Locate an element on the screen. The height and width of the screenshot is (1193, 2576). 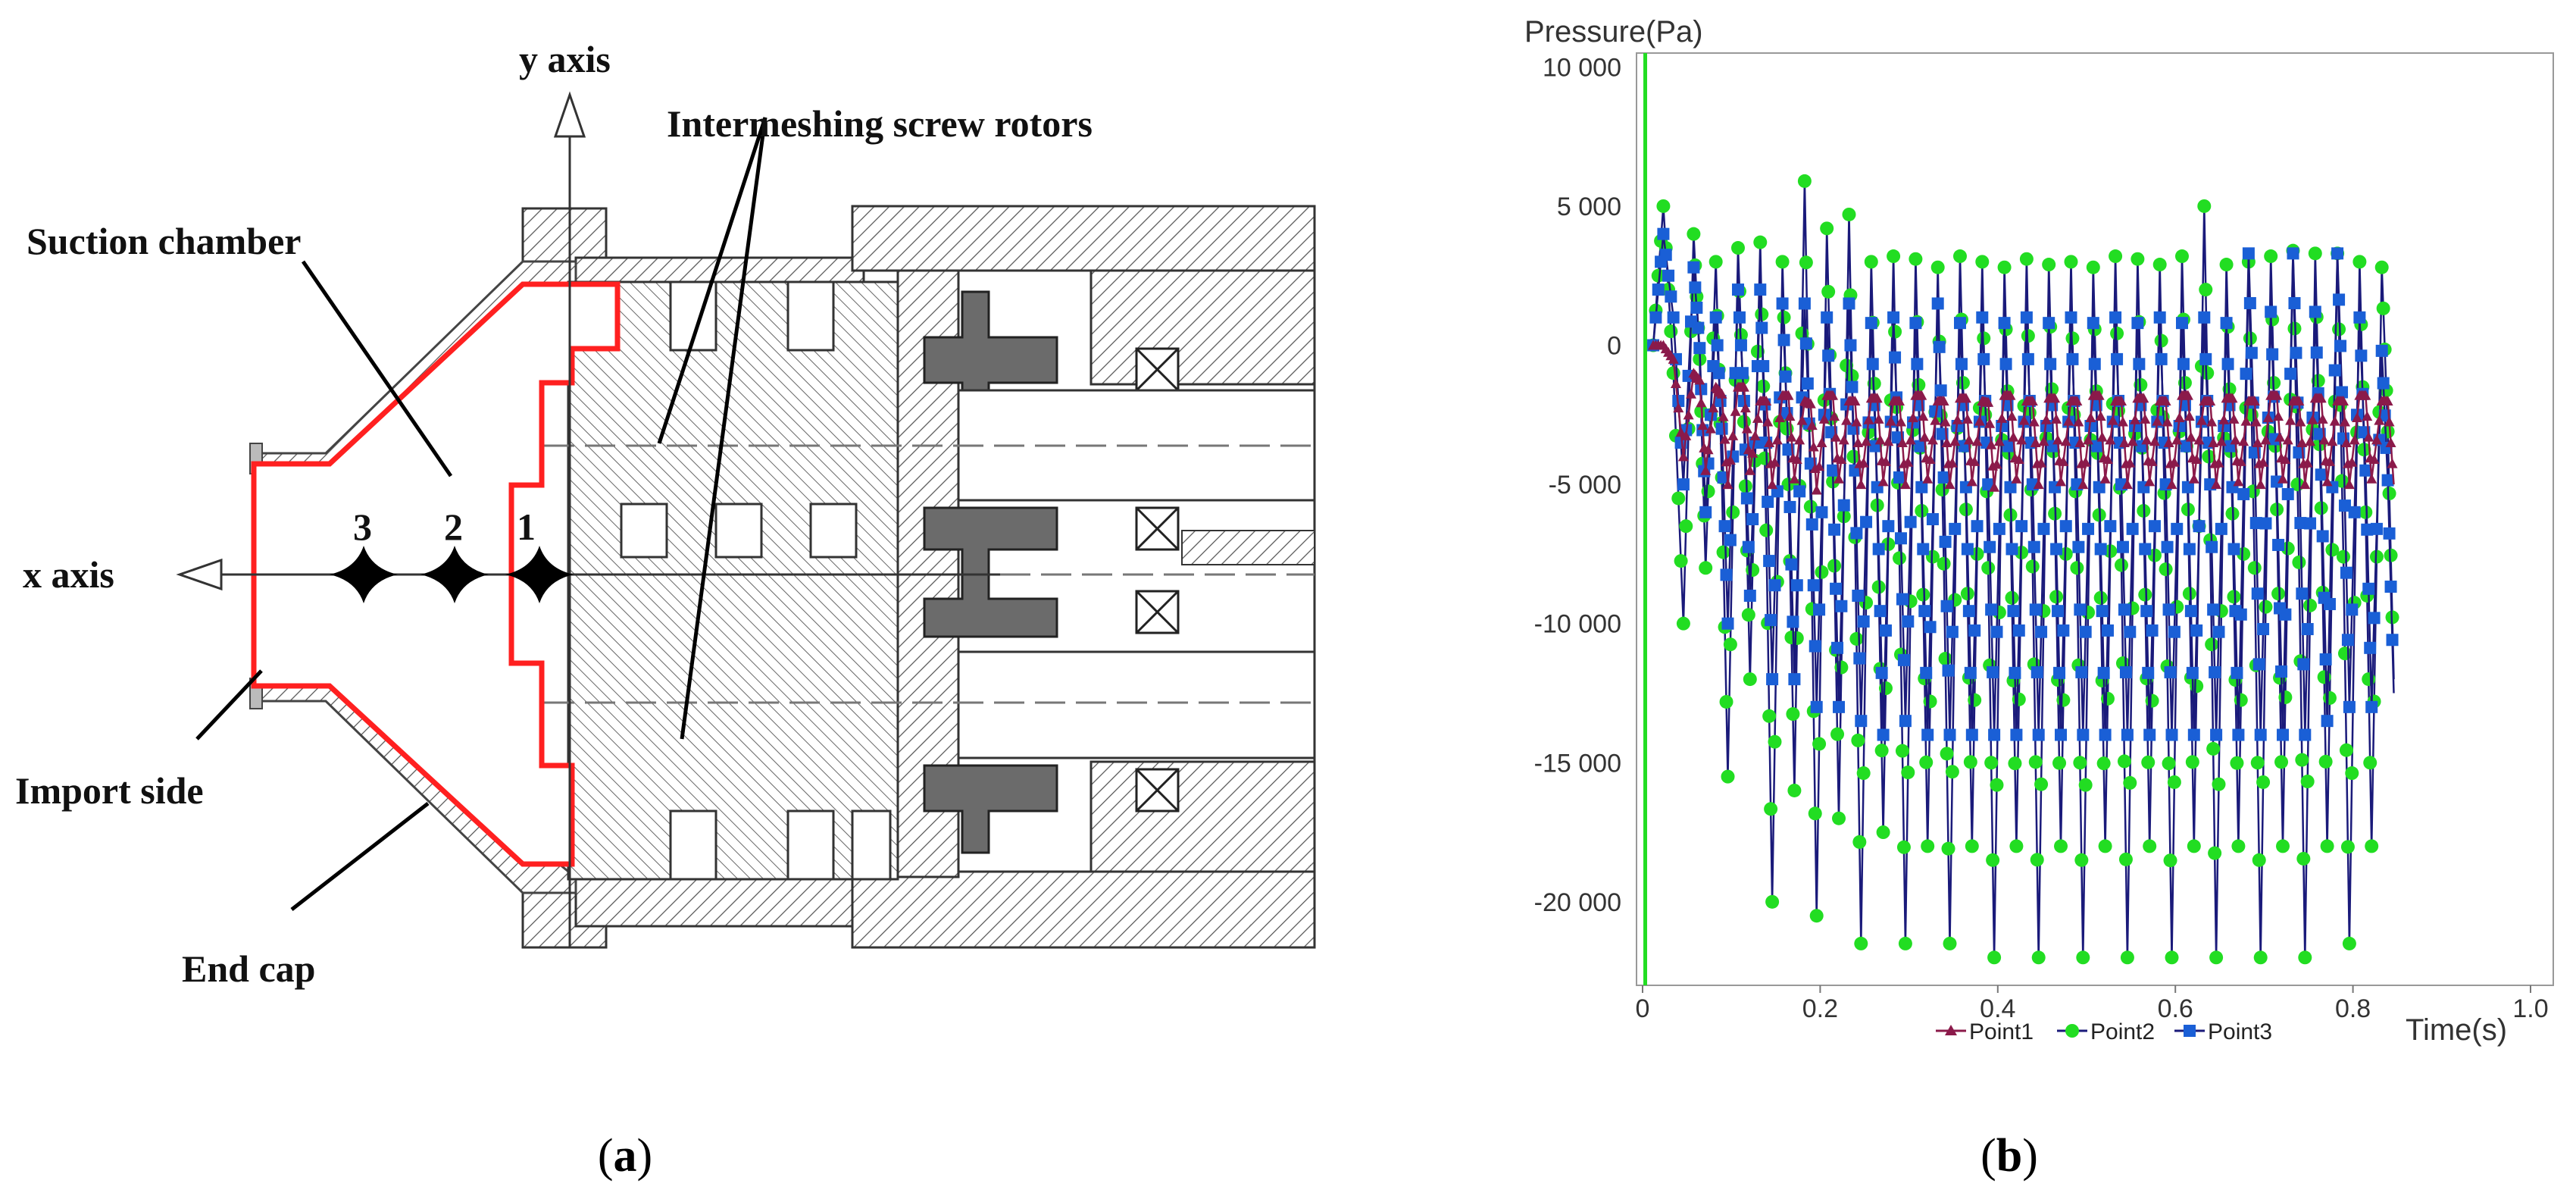
end-cap-label: End cap is located at coordinates (249, 968).